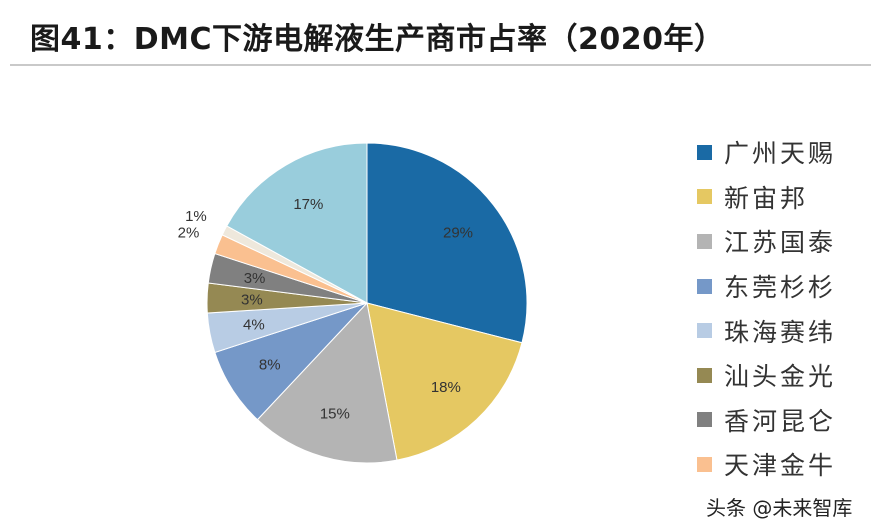 The image size is (881, 532). I want to click on data-label: 2%, so click(189, 232).